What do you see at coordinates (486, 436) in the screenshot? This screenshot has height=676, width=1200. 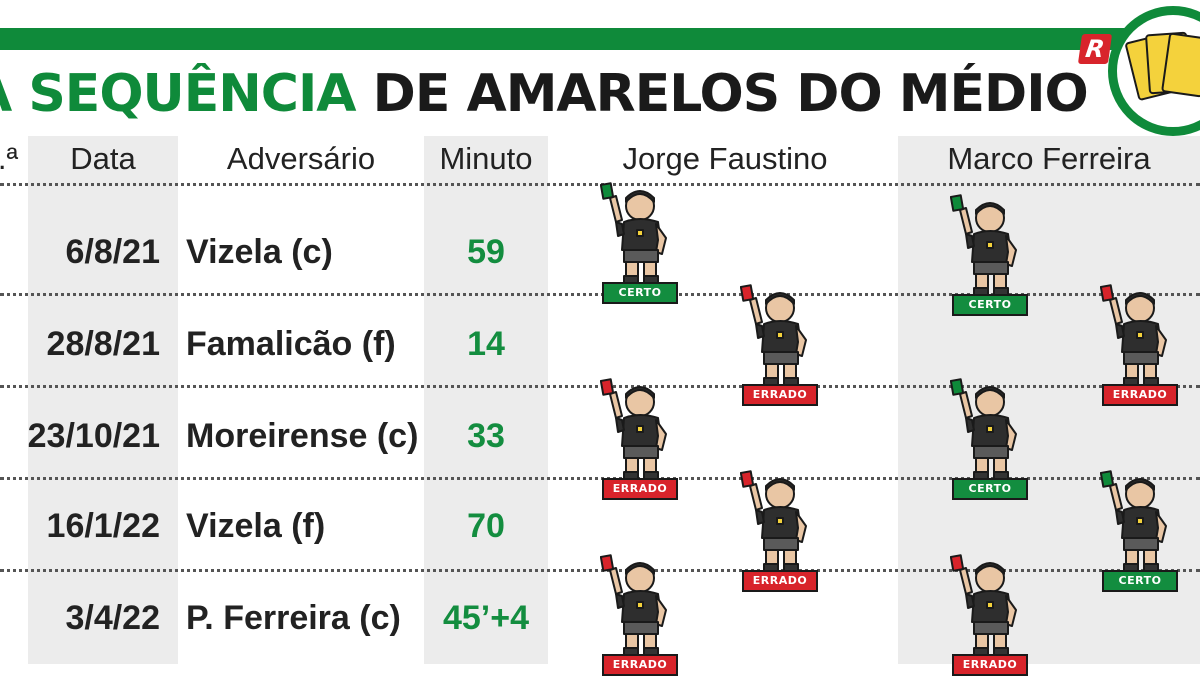 I see `table-row-minute: 33` at bounding box center [486, 436].